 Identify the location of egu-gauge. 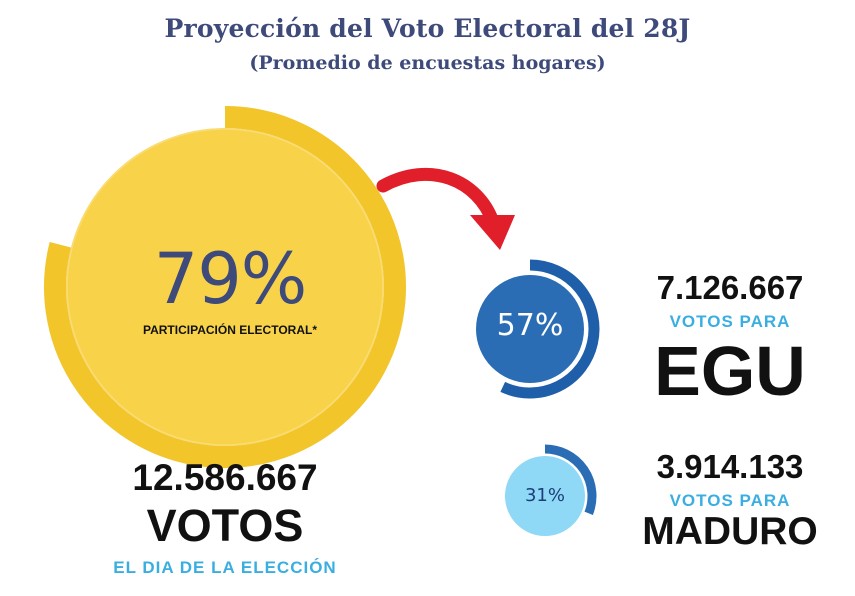
(538, 329).